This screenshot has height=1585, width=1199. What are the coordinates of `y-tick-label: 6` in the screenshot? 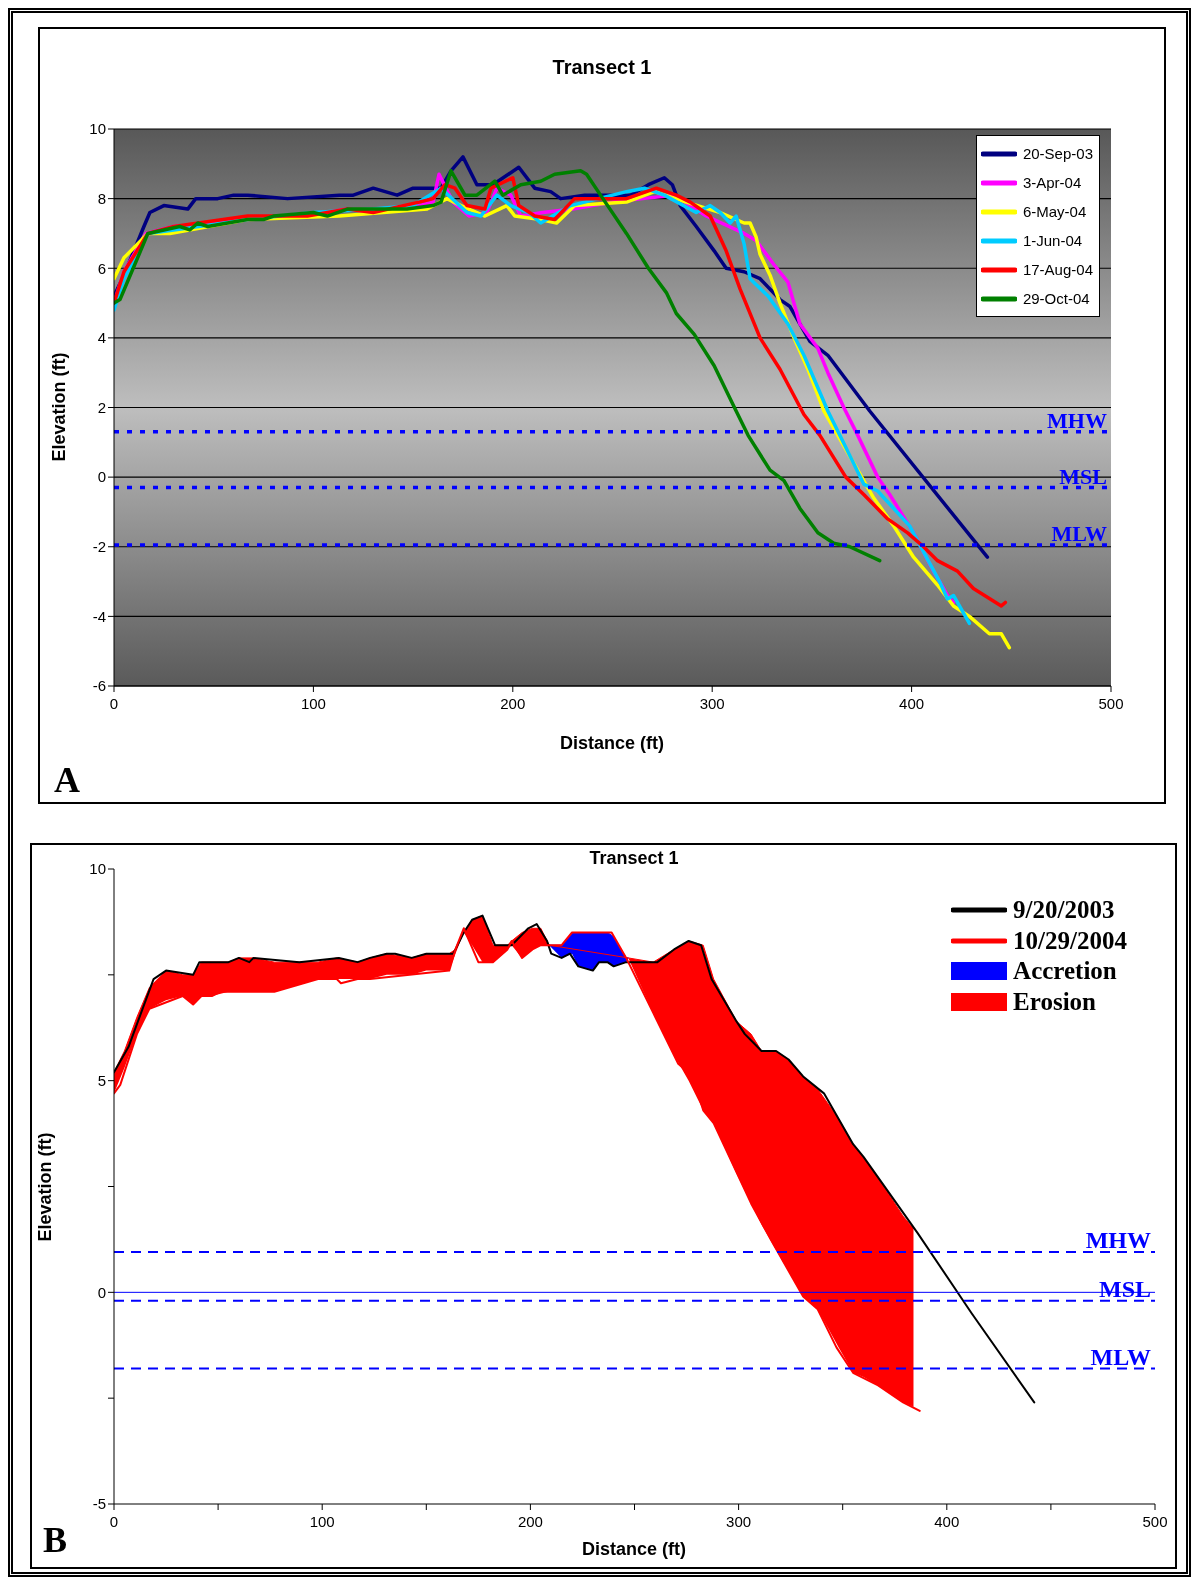 It's located at (101, 268).